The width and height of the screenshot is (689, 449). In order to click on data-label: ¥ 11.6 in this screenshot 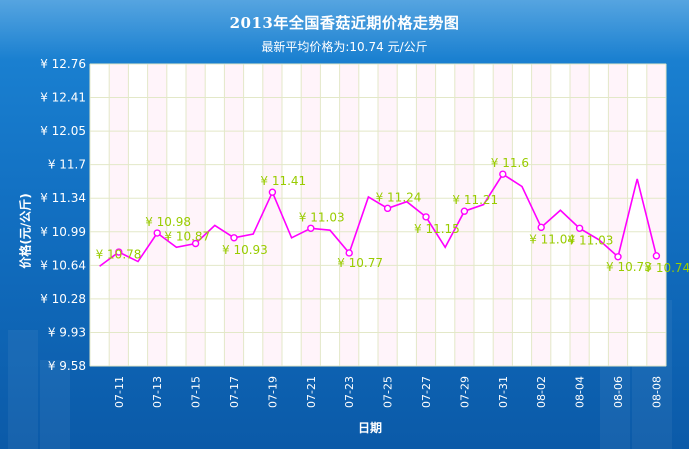, I will do `click(510, 163)`.